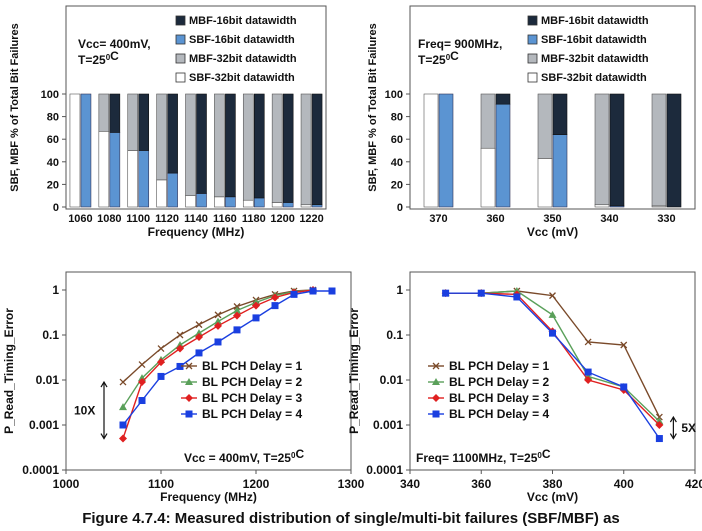 This screenshot has height=531, width=702. I want to click on line-y-tick-label-0-3: 0.1, so click(50, 335).